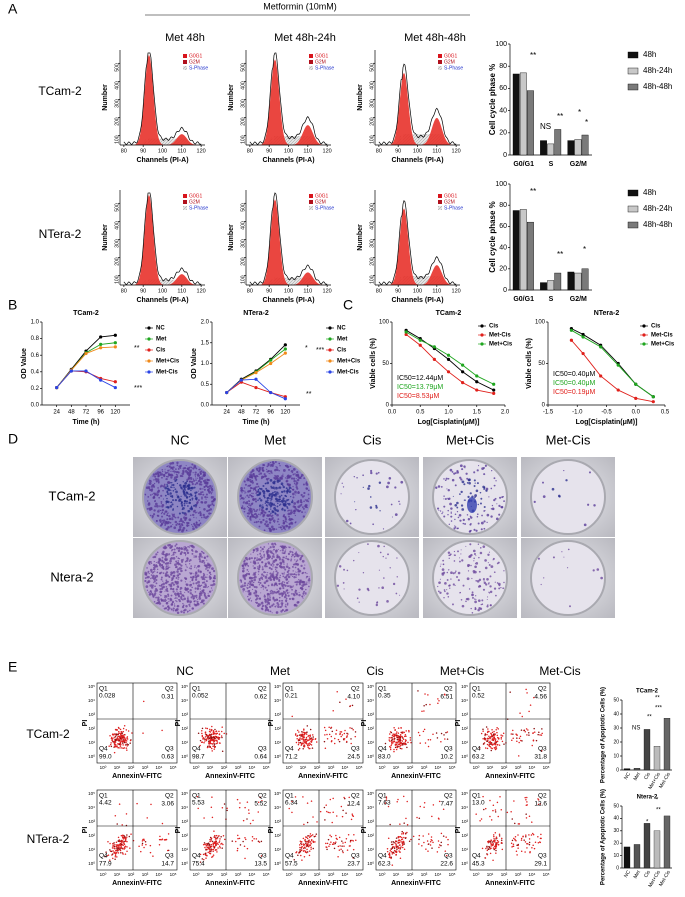 This screenshot has width=685, height=897. I want to click on data-point, so click(57, 387).